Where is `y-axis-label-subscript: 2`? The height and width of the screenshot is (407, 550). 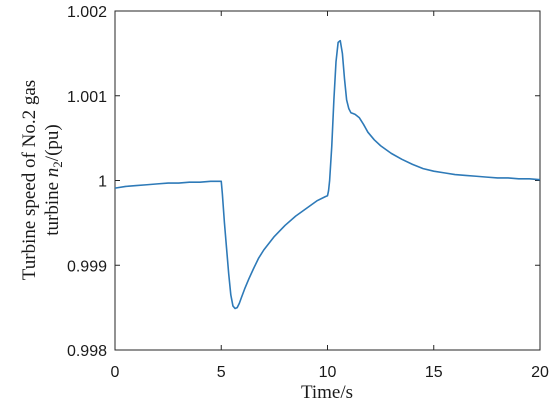 y-axis-label-subscript: 2 is located at coordinates (57, 164).